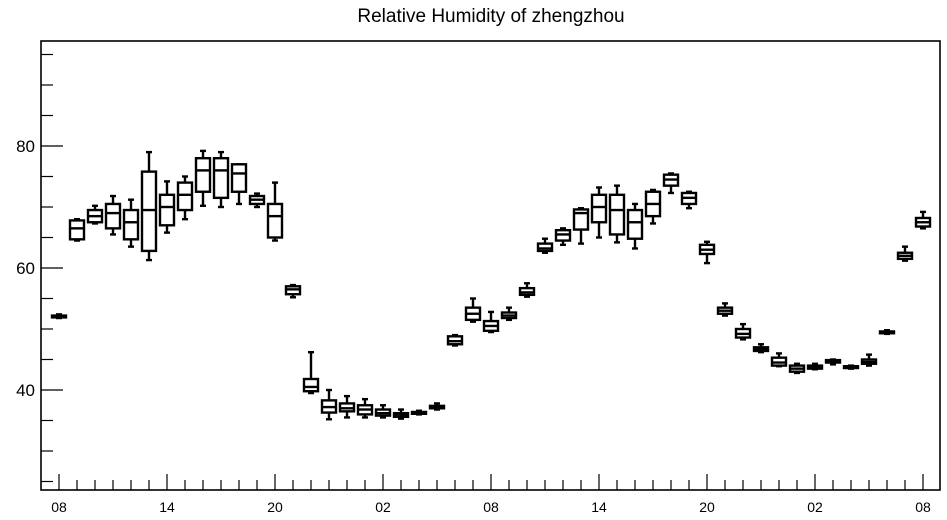  Describe the element at coordinates (25, 268) in the screenshot. I see `y-tick-label: 60` at that location.